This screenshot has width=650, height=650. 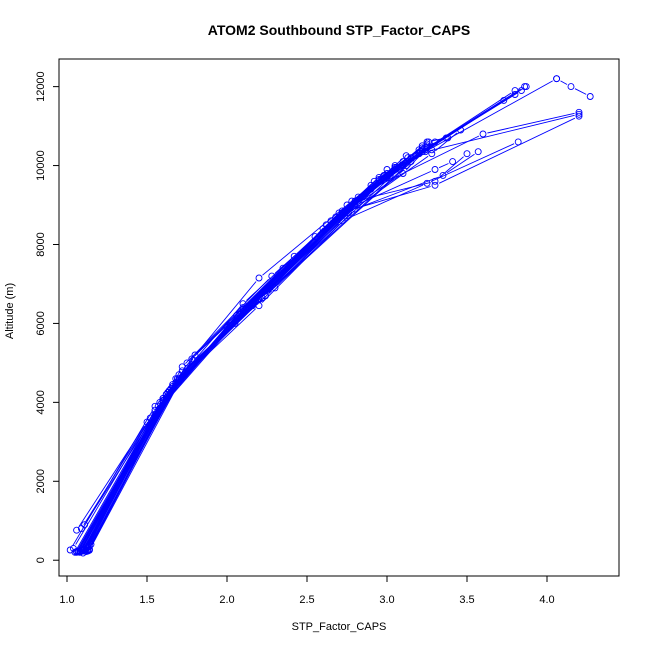 I want to click on x-tick-label: 3.0, so click(x=386, y=600).